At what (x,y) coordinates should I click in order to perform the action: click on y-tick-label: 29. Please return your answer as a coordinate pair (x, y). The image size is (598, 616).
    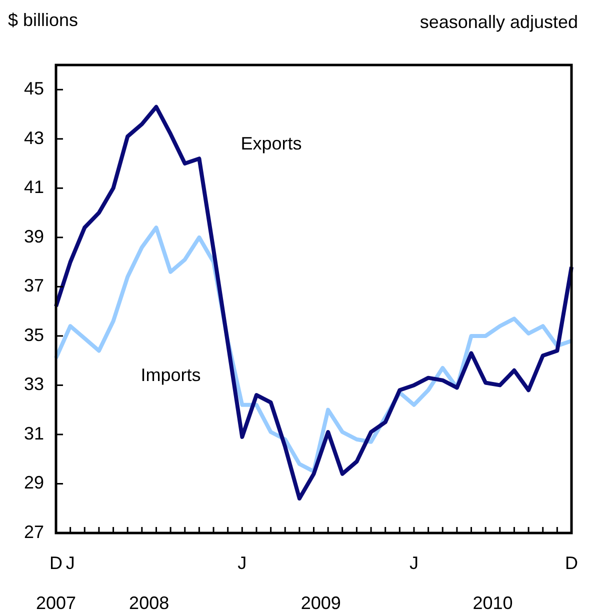
    Looking at the image, I should click on (34, 482).